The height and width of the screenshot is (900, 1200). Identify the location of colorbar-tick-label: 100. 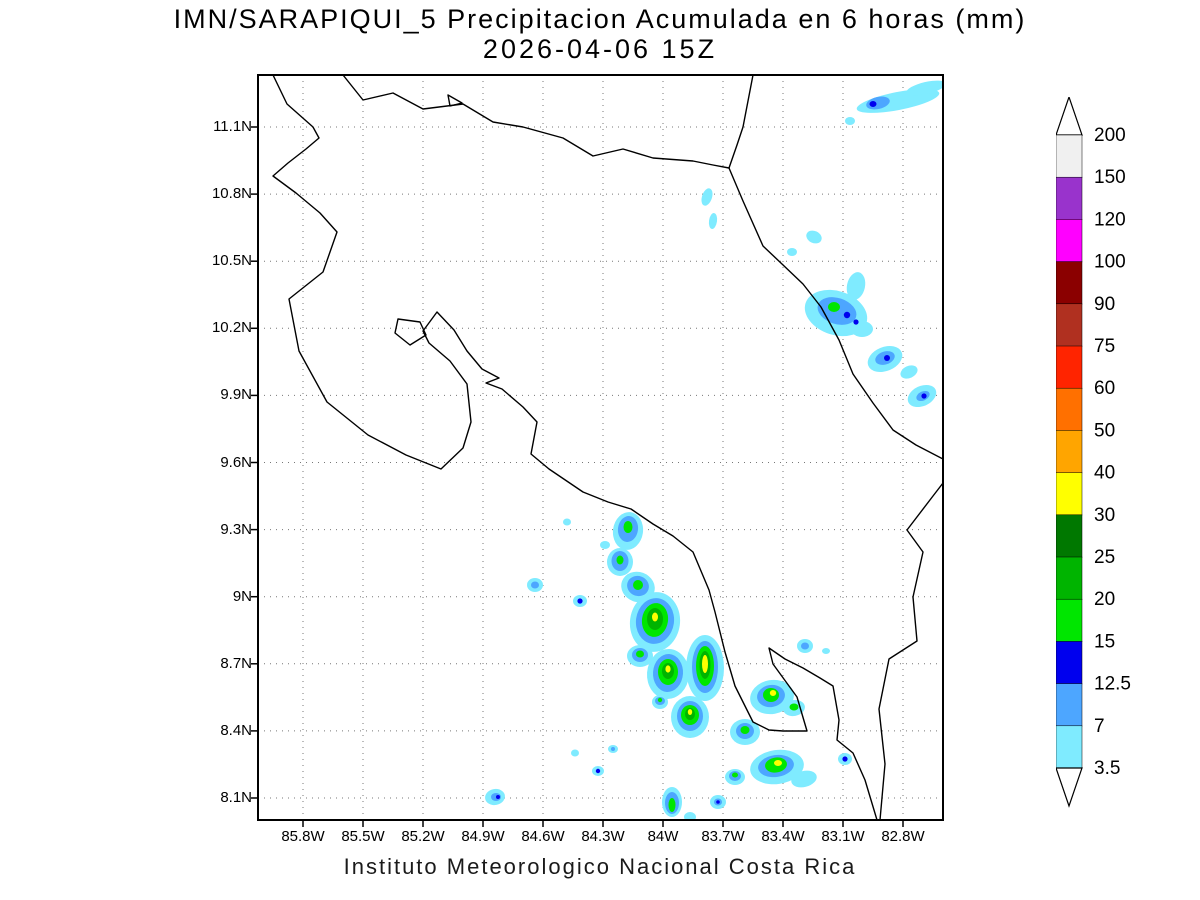
(1110, 262).